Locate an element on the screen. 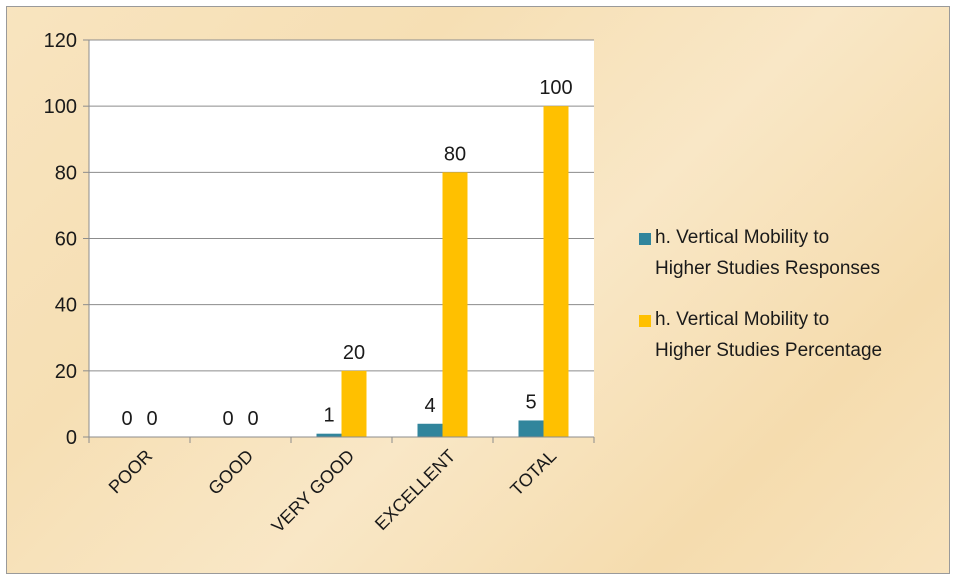  data-label: 100 is located at coordinates (555, 88).